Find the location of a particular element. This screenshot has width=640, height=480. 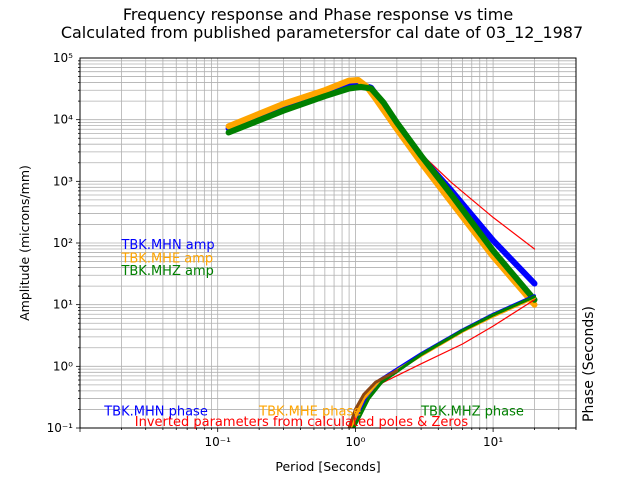

y-tick-label: 10⁻¹ is located at coordinates (60, 428).